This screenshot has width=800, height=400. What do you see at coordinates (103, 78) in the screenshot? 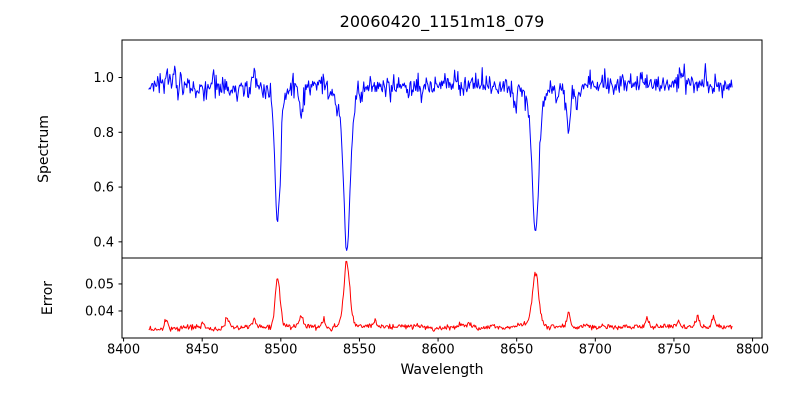
I see `y-tick-label: 1.0` at bounding box center [103, 78].